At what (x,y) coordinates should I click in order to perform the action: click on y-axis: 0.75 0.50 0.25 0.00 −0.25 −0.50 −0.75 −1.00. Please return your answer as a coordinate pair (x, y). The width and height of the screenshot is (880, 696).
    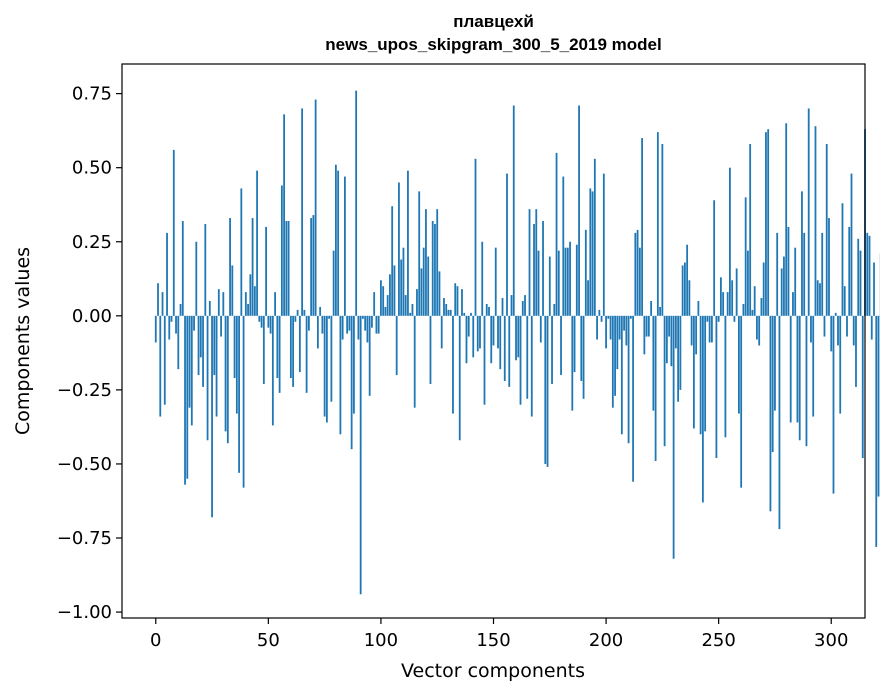
    Looking at the image, I should click on (89, 353).